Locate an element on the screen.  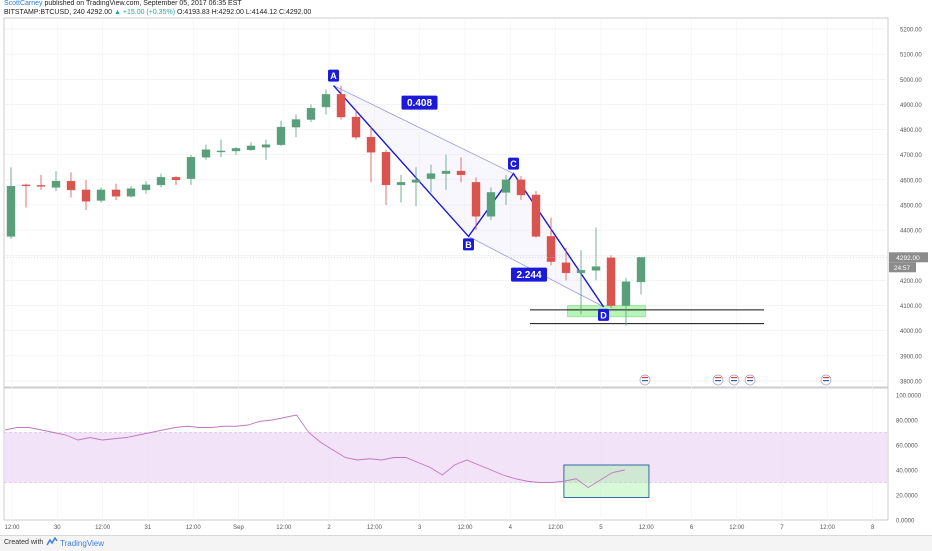
time-axis-tick: 4 is located at coordinates (511, 528).